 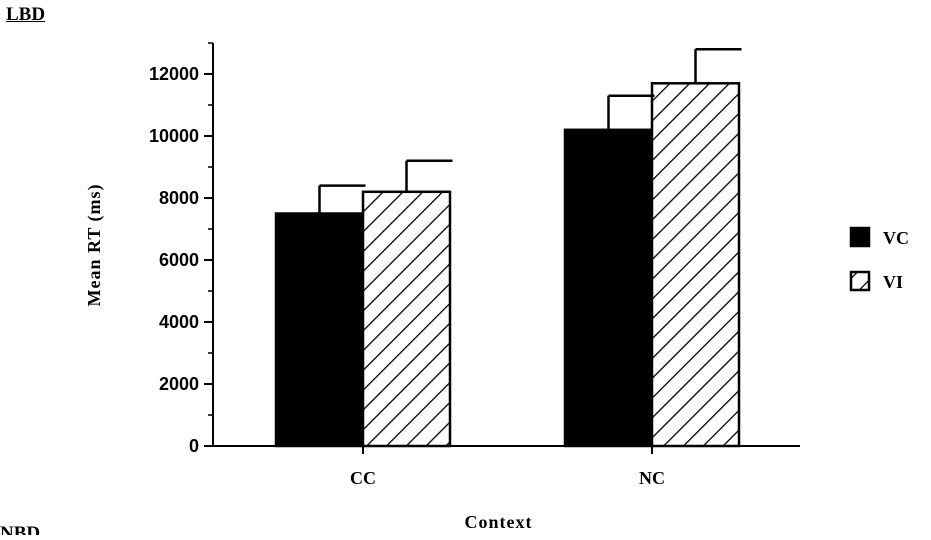 What do you see at coordinates (860, 237) in the screenshot?
I see `legend-swatch-vc` at bounding box center [860, 237].